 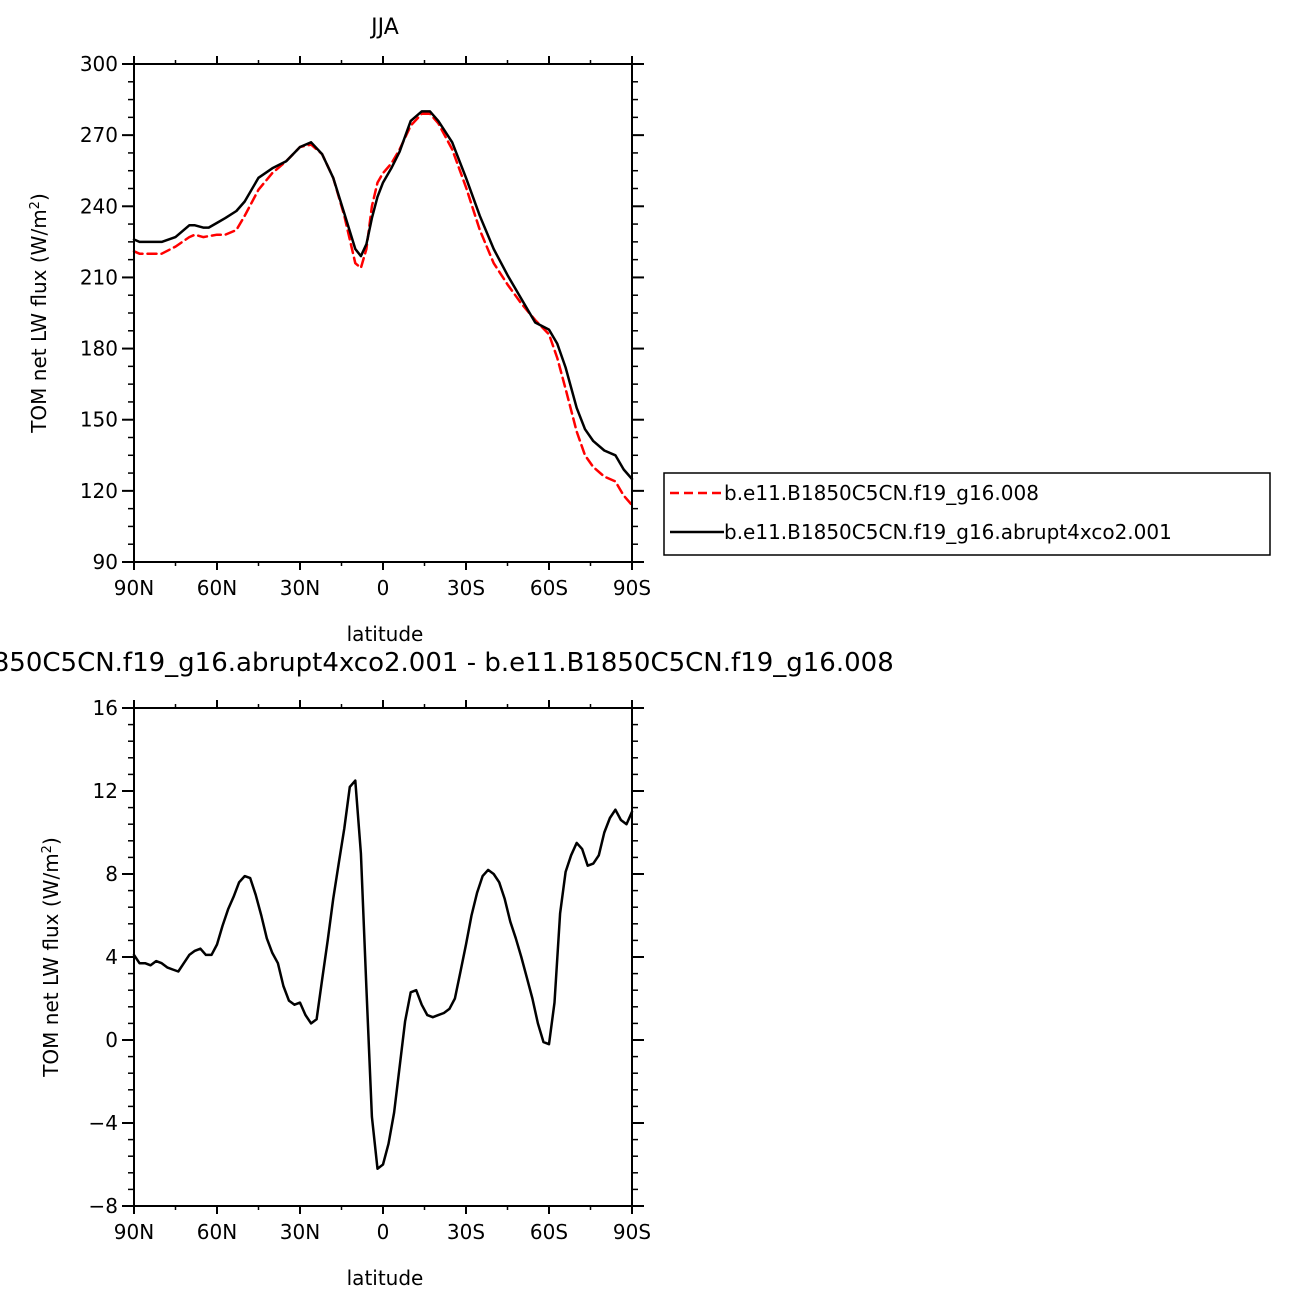 I want to click on bottom-chart-plot-frame, so click(x=383, y=957).